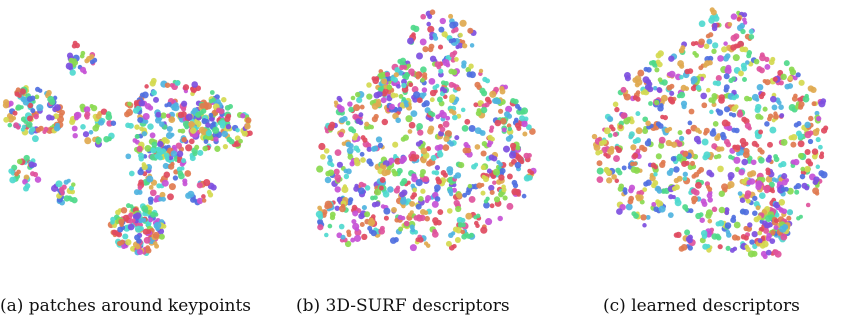  Describe the element at coordinates (403, 306) in the screenshot. I see `caption-b: (b) 3D-SURF descriptors` at that location.